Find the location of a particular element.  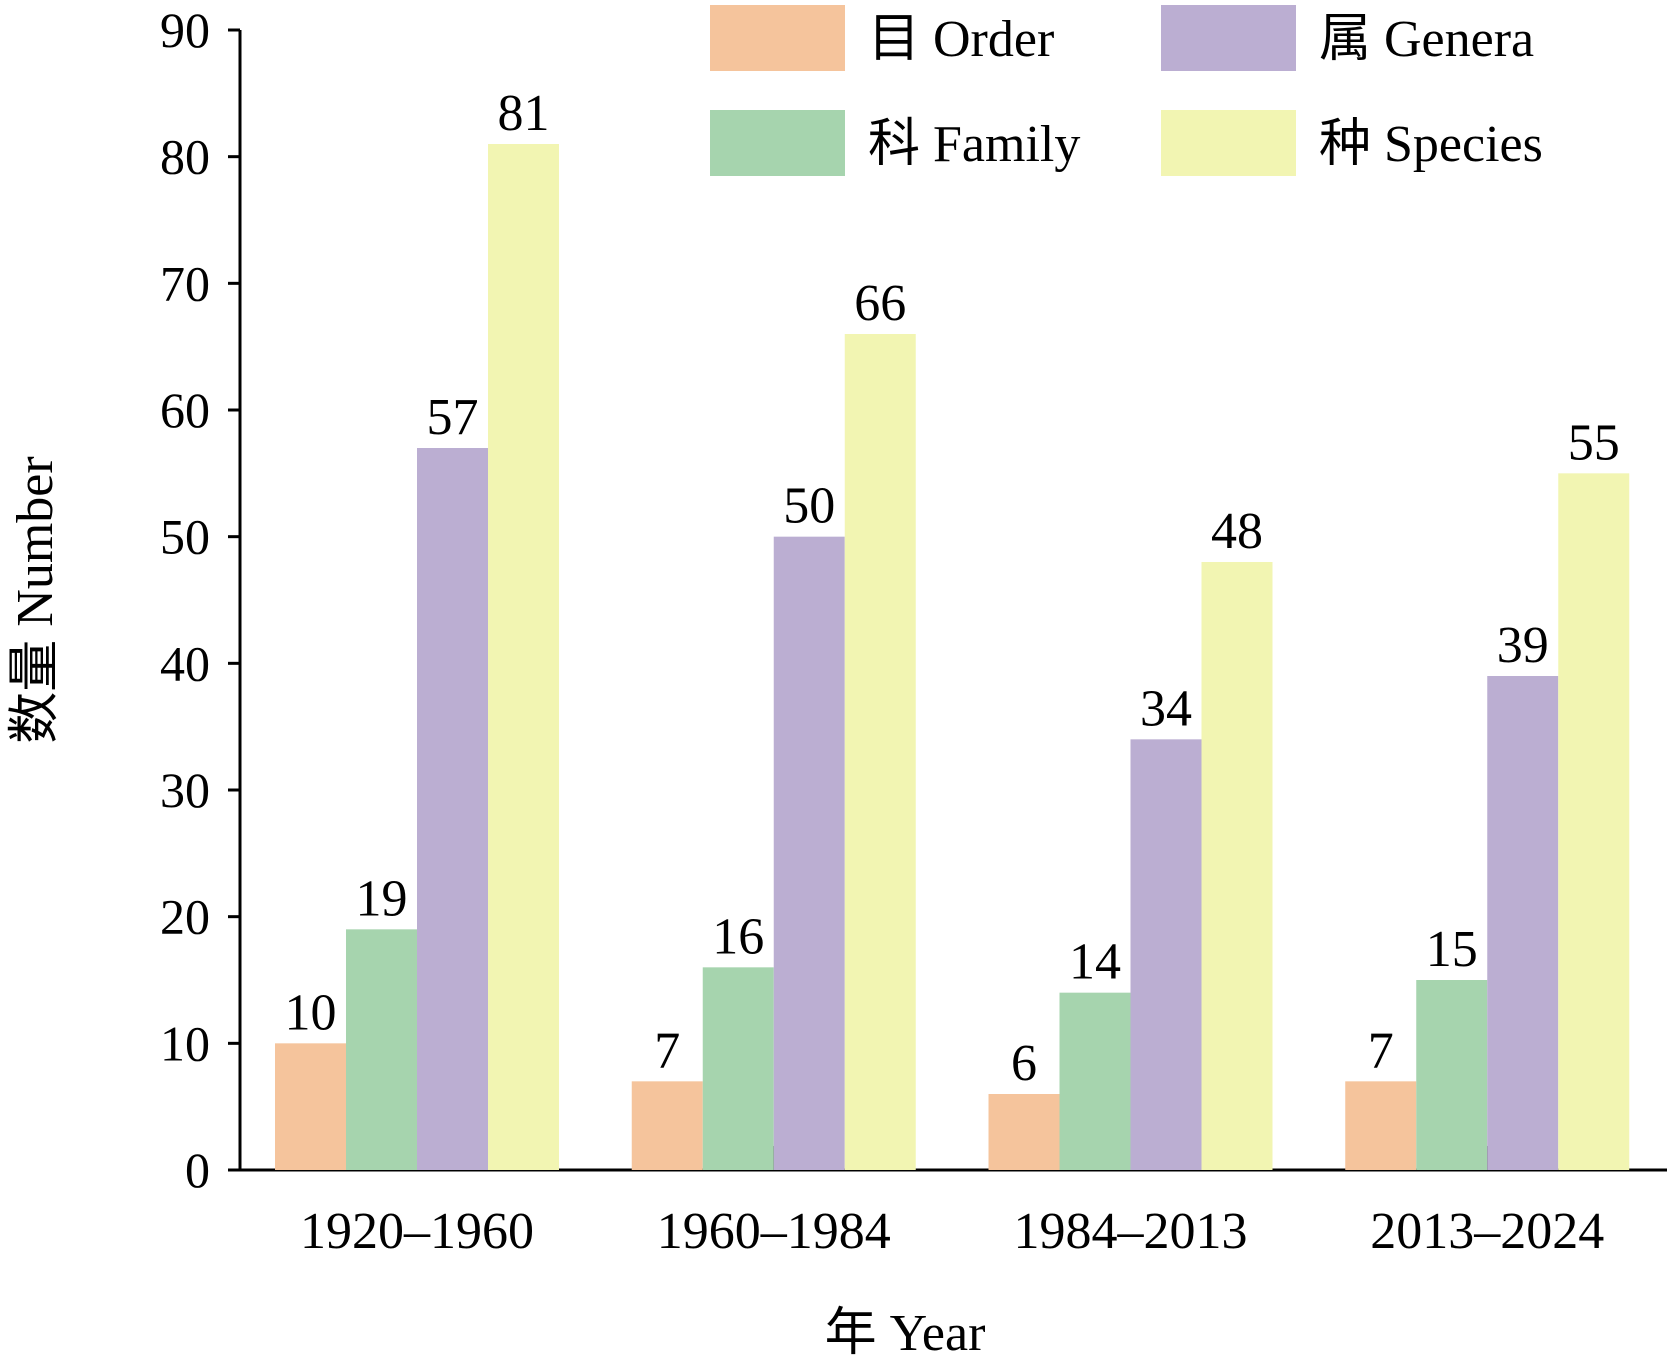

y-tick-label: 0 is located at coordinates (197, 1170).